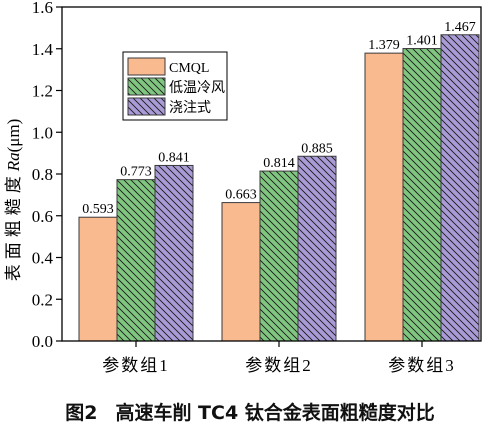 This screenshot has width=500, height=435. Describe the element at coordinates (42, 174) in the screenshot. I see `y-tick-label: 0.8` at that location.